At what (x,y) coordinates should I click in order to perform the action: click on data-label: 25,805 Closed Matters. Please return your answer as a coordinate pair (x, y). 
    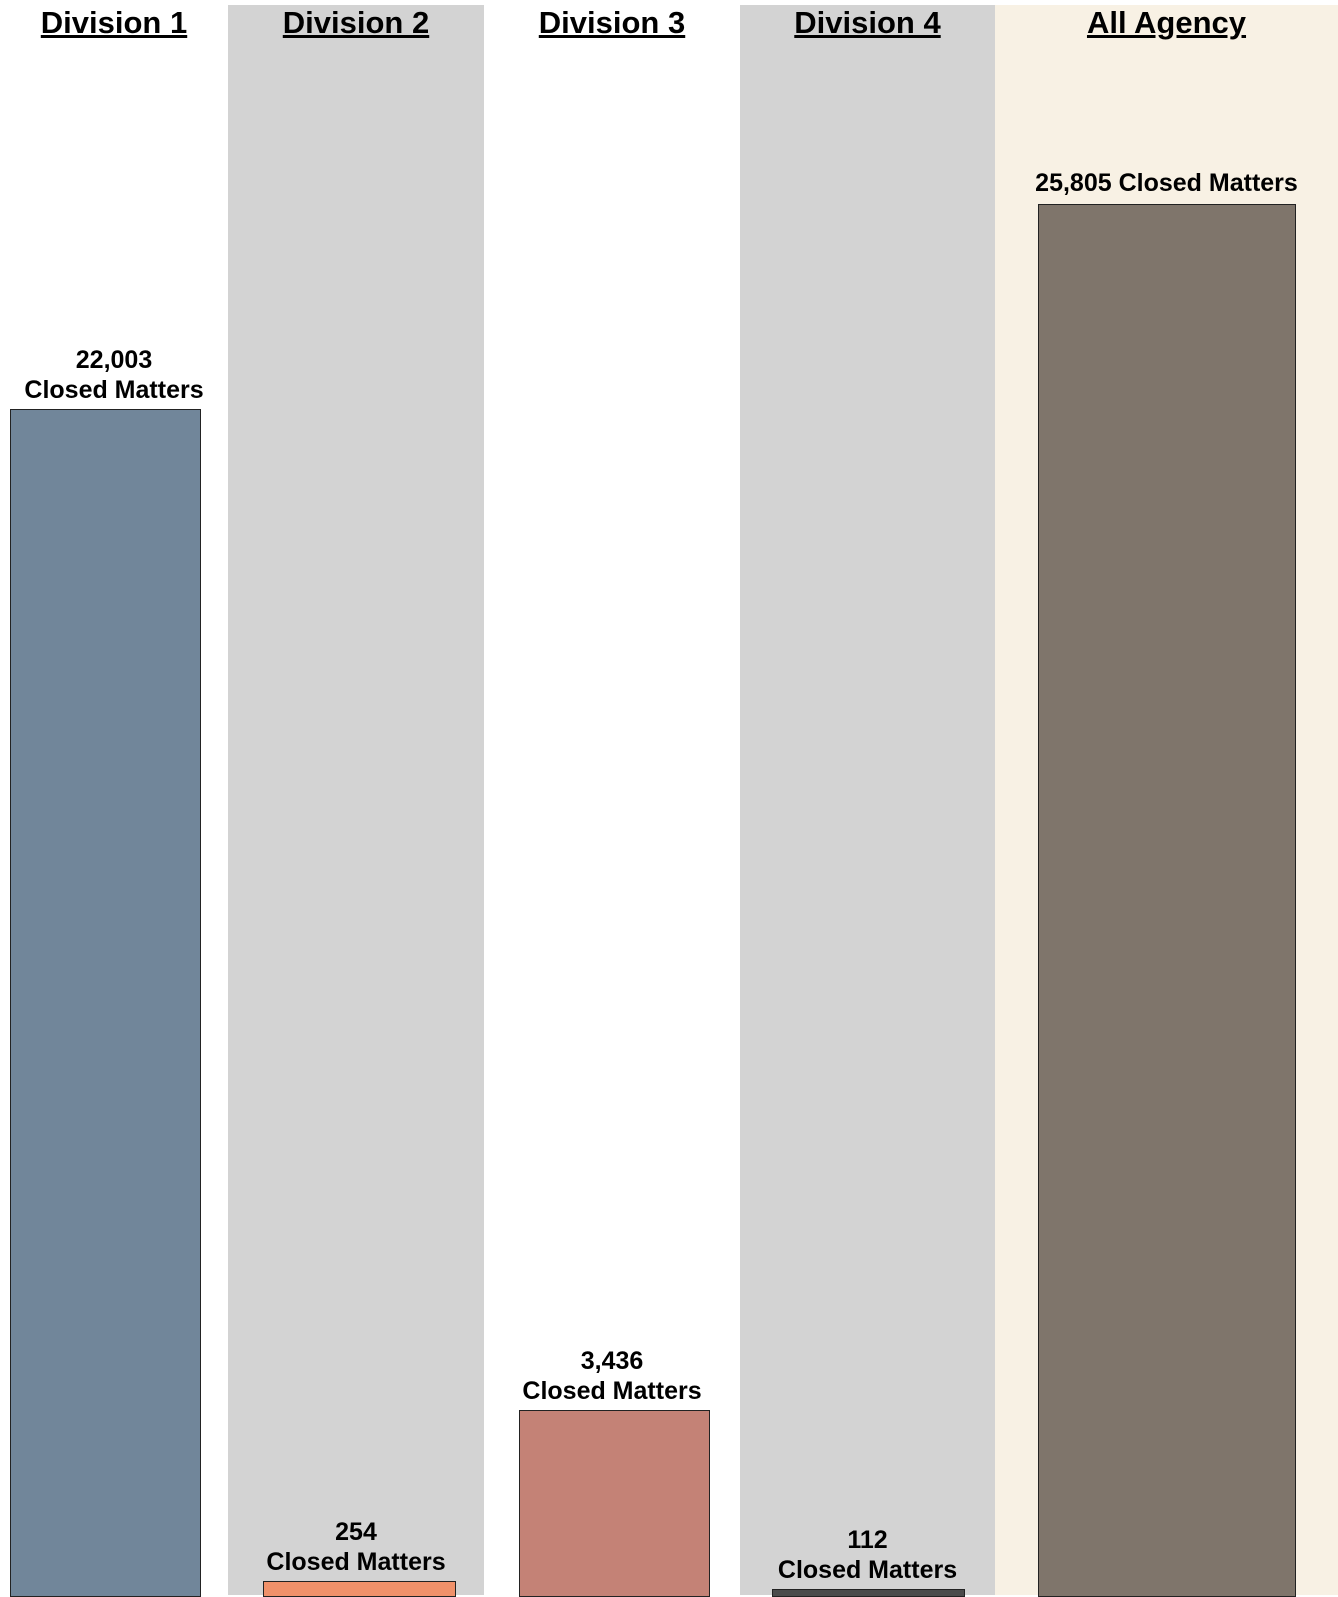
    Looking at the image, I should click on (1166, 183).